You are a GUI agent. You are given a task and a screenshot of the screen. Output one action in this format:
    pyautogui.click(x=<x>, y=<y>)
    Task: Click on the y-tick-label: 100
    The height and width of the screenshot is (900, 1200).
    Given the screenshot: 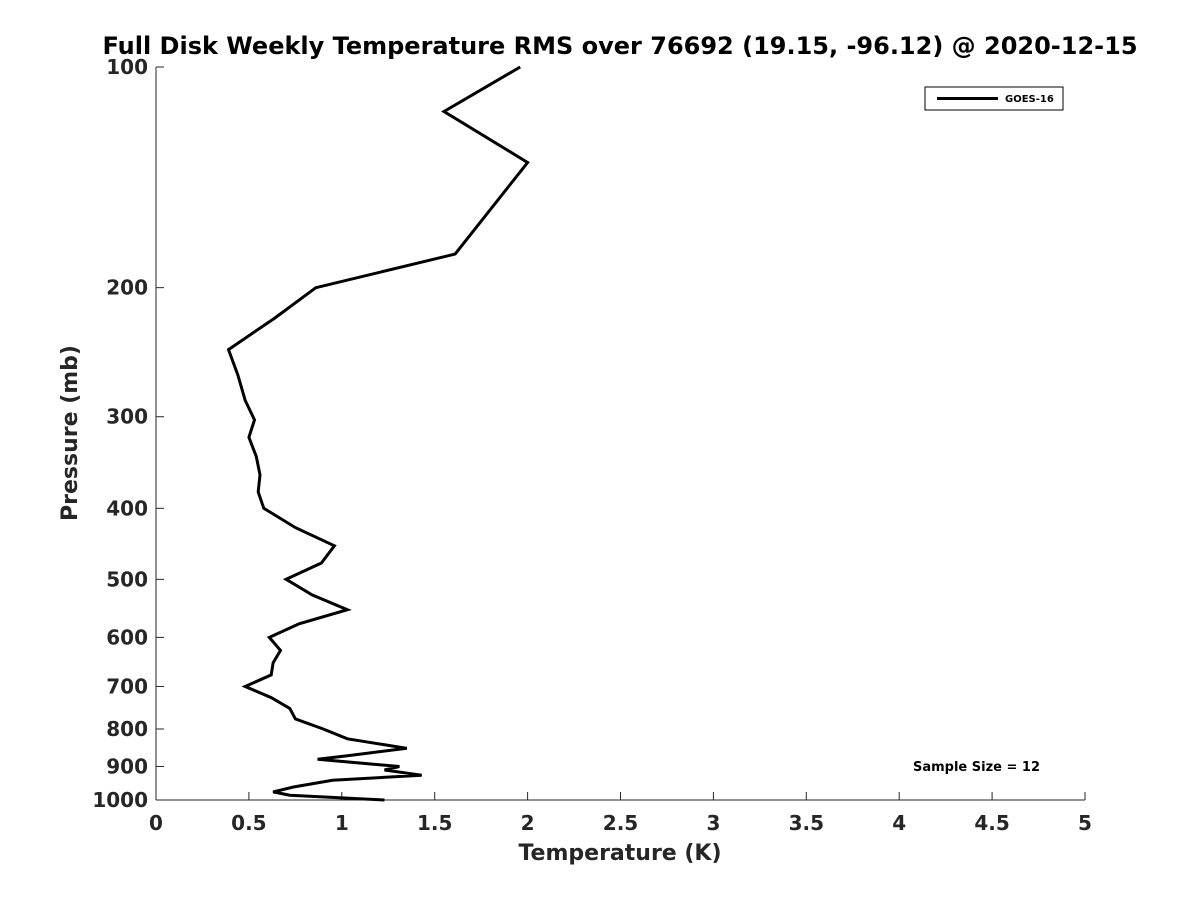 What is the action you would take?
    pyautogui.click(x=127, y=67)
    